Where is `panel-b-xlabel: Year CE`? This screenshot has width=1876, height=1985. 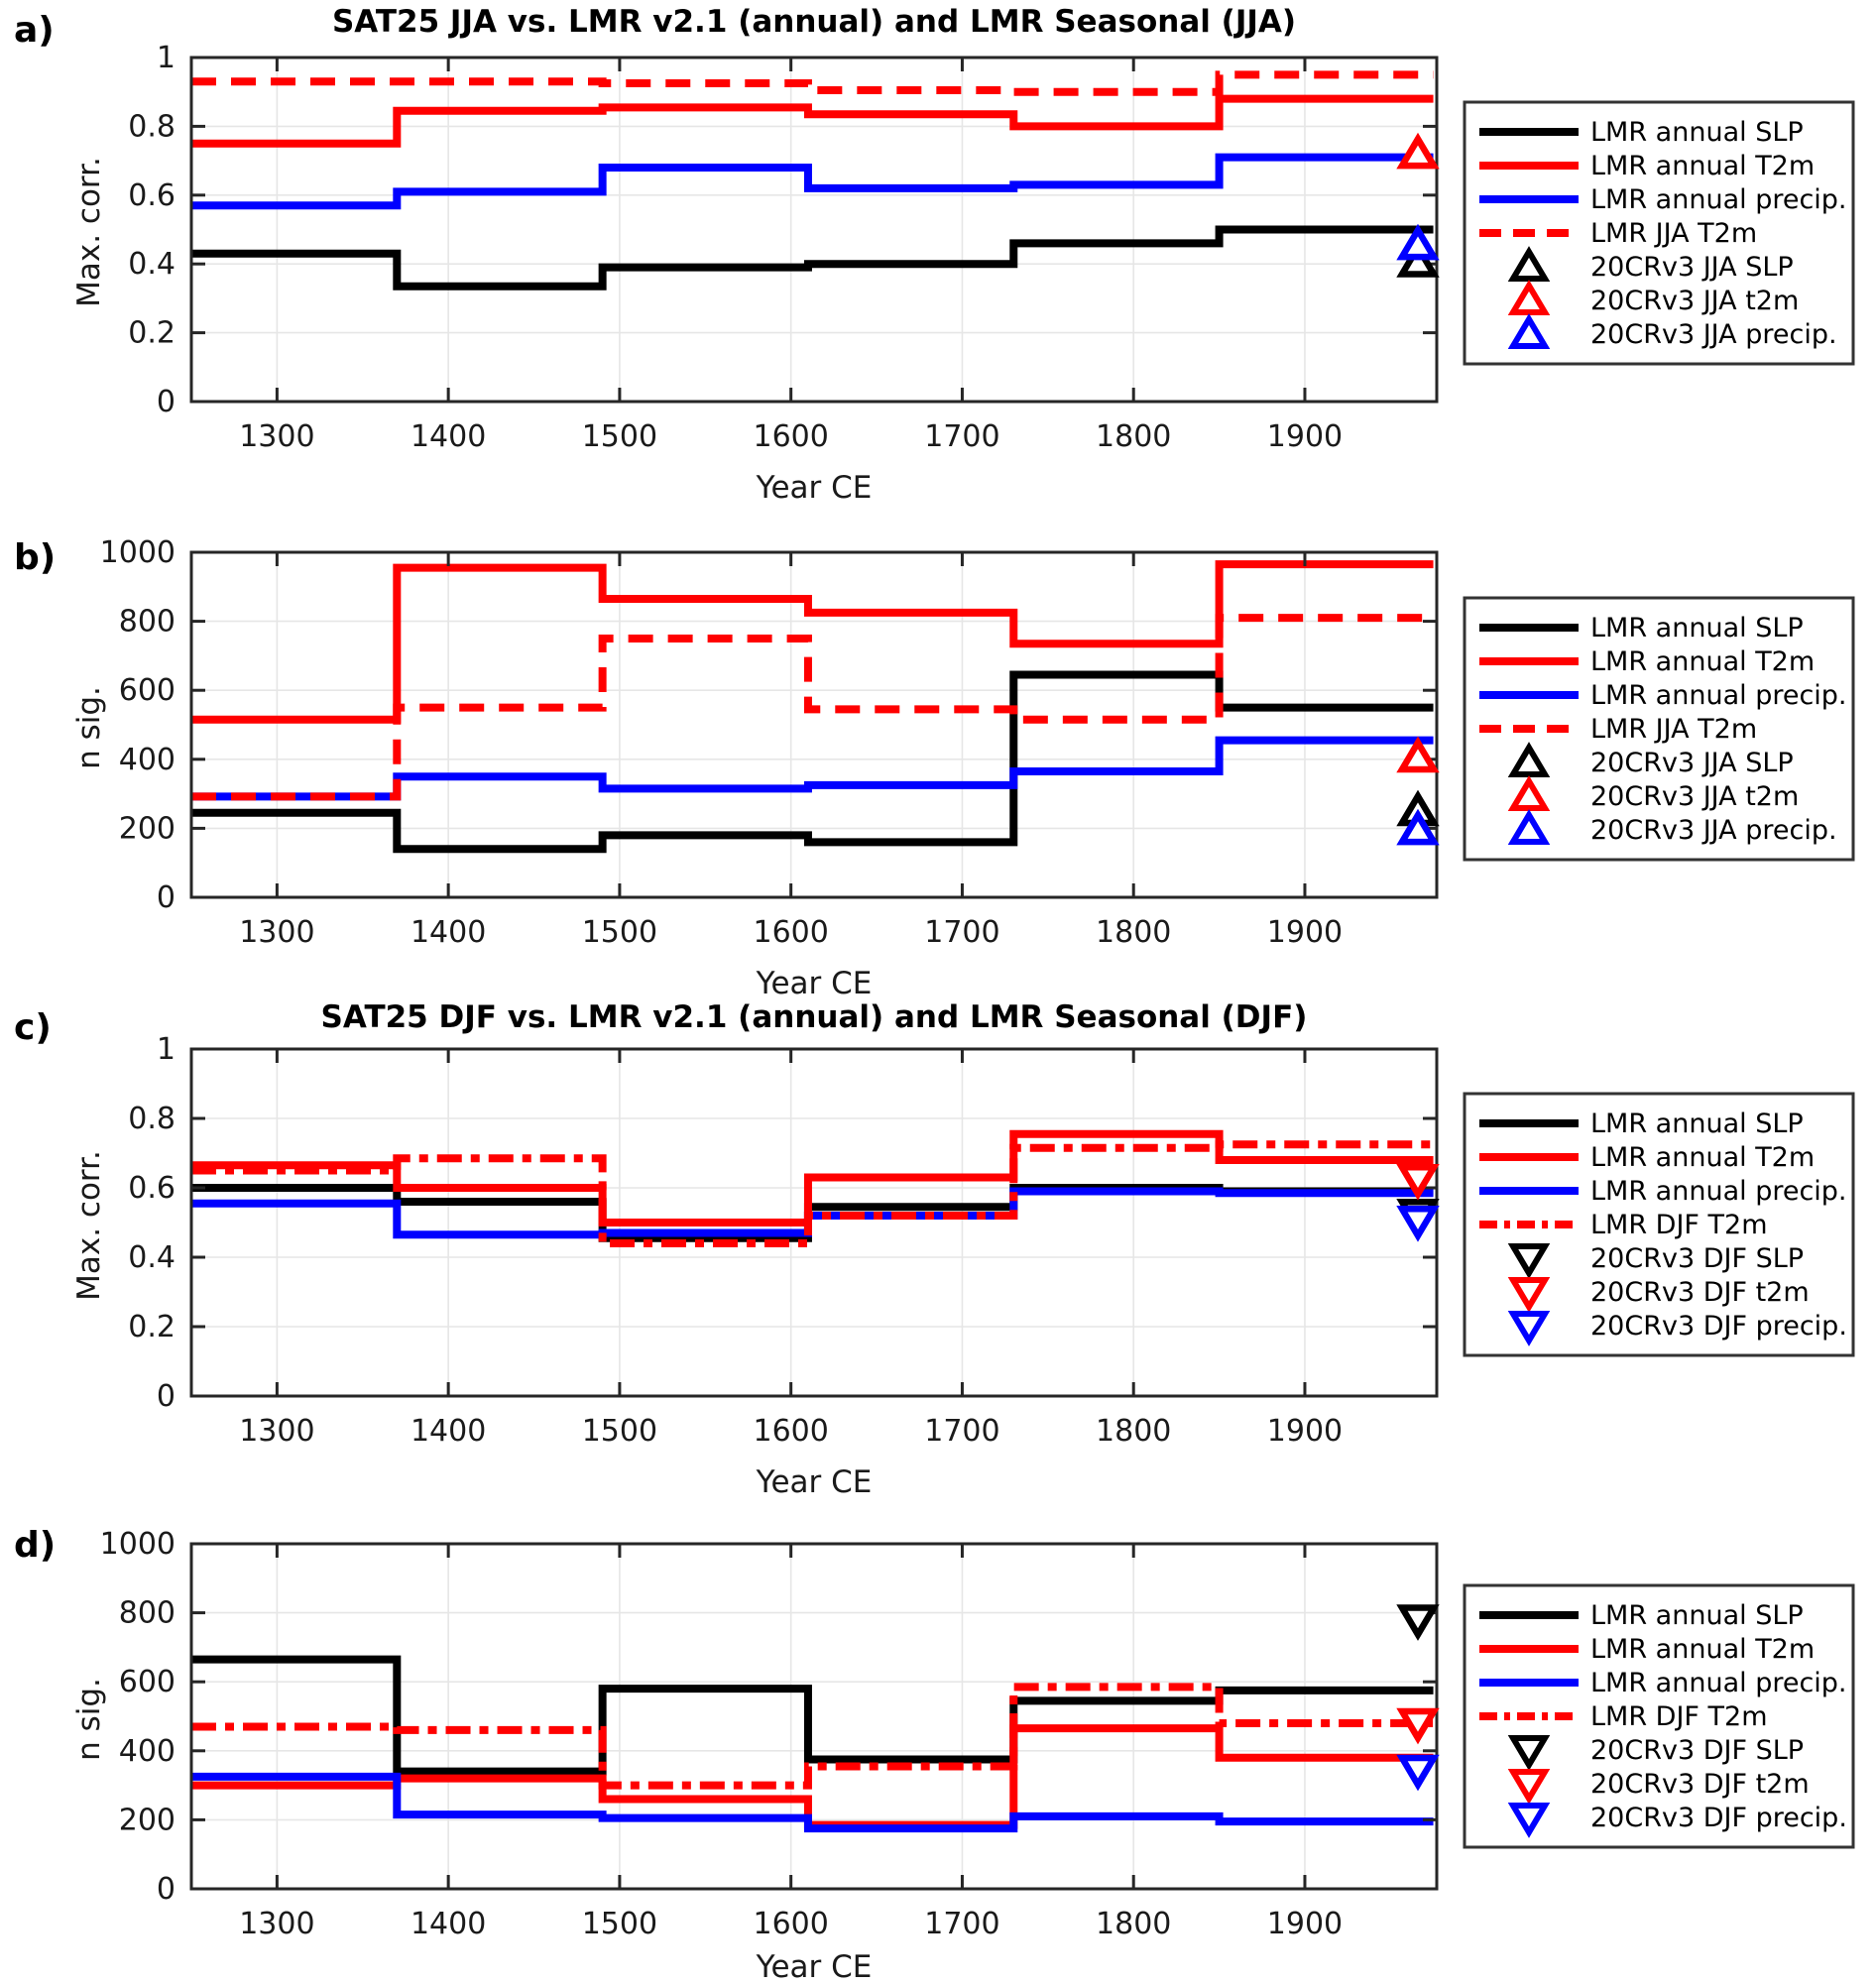
panel-b-xlabel: Year CE is located at coordinates (814, 983).